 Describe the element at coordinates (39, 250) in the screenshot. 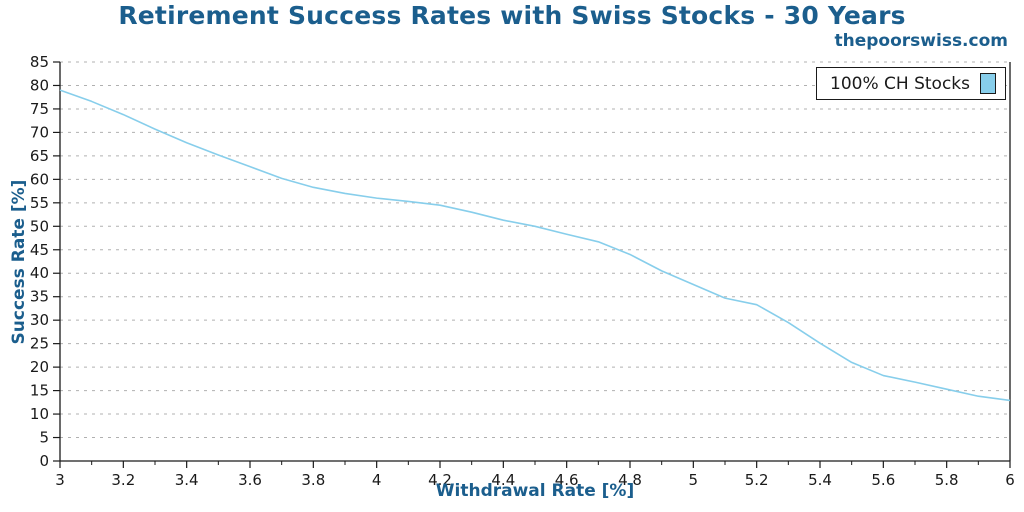

I see `y-tick-label: 45` at that location.